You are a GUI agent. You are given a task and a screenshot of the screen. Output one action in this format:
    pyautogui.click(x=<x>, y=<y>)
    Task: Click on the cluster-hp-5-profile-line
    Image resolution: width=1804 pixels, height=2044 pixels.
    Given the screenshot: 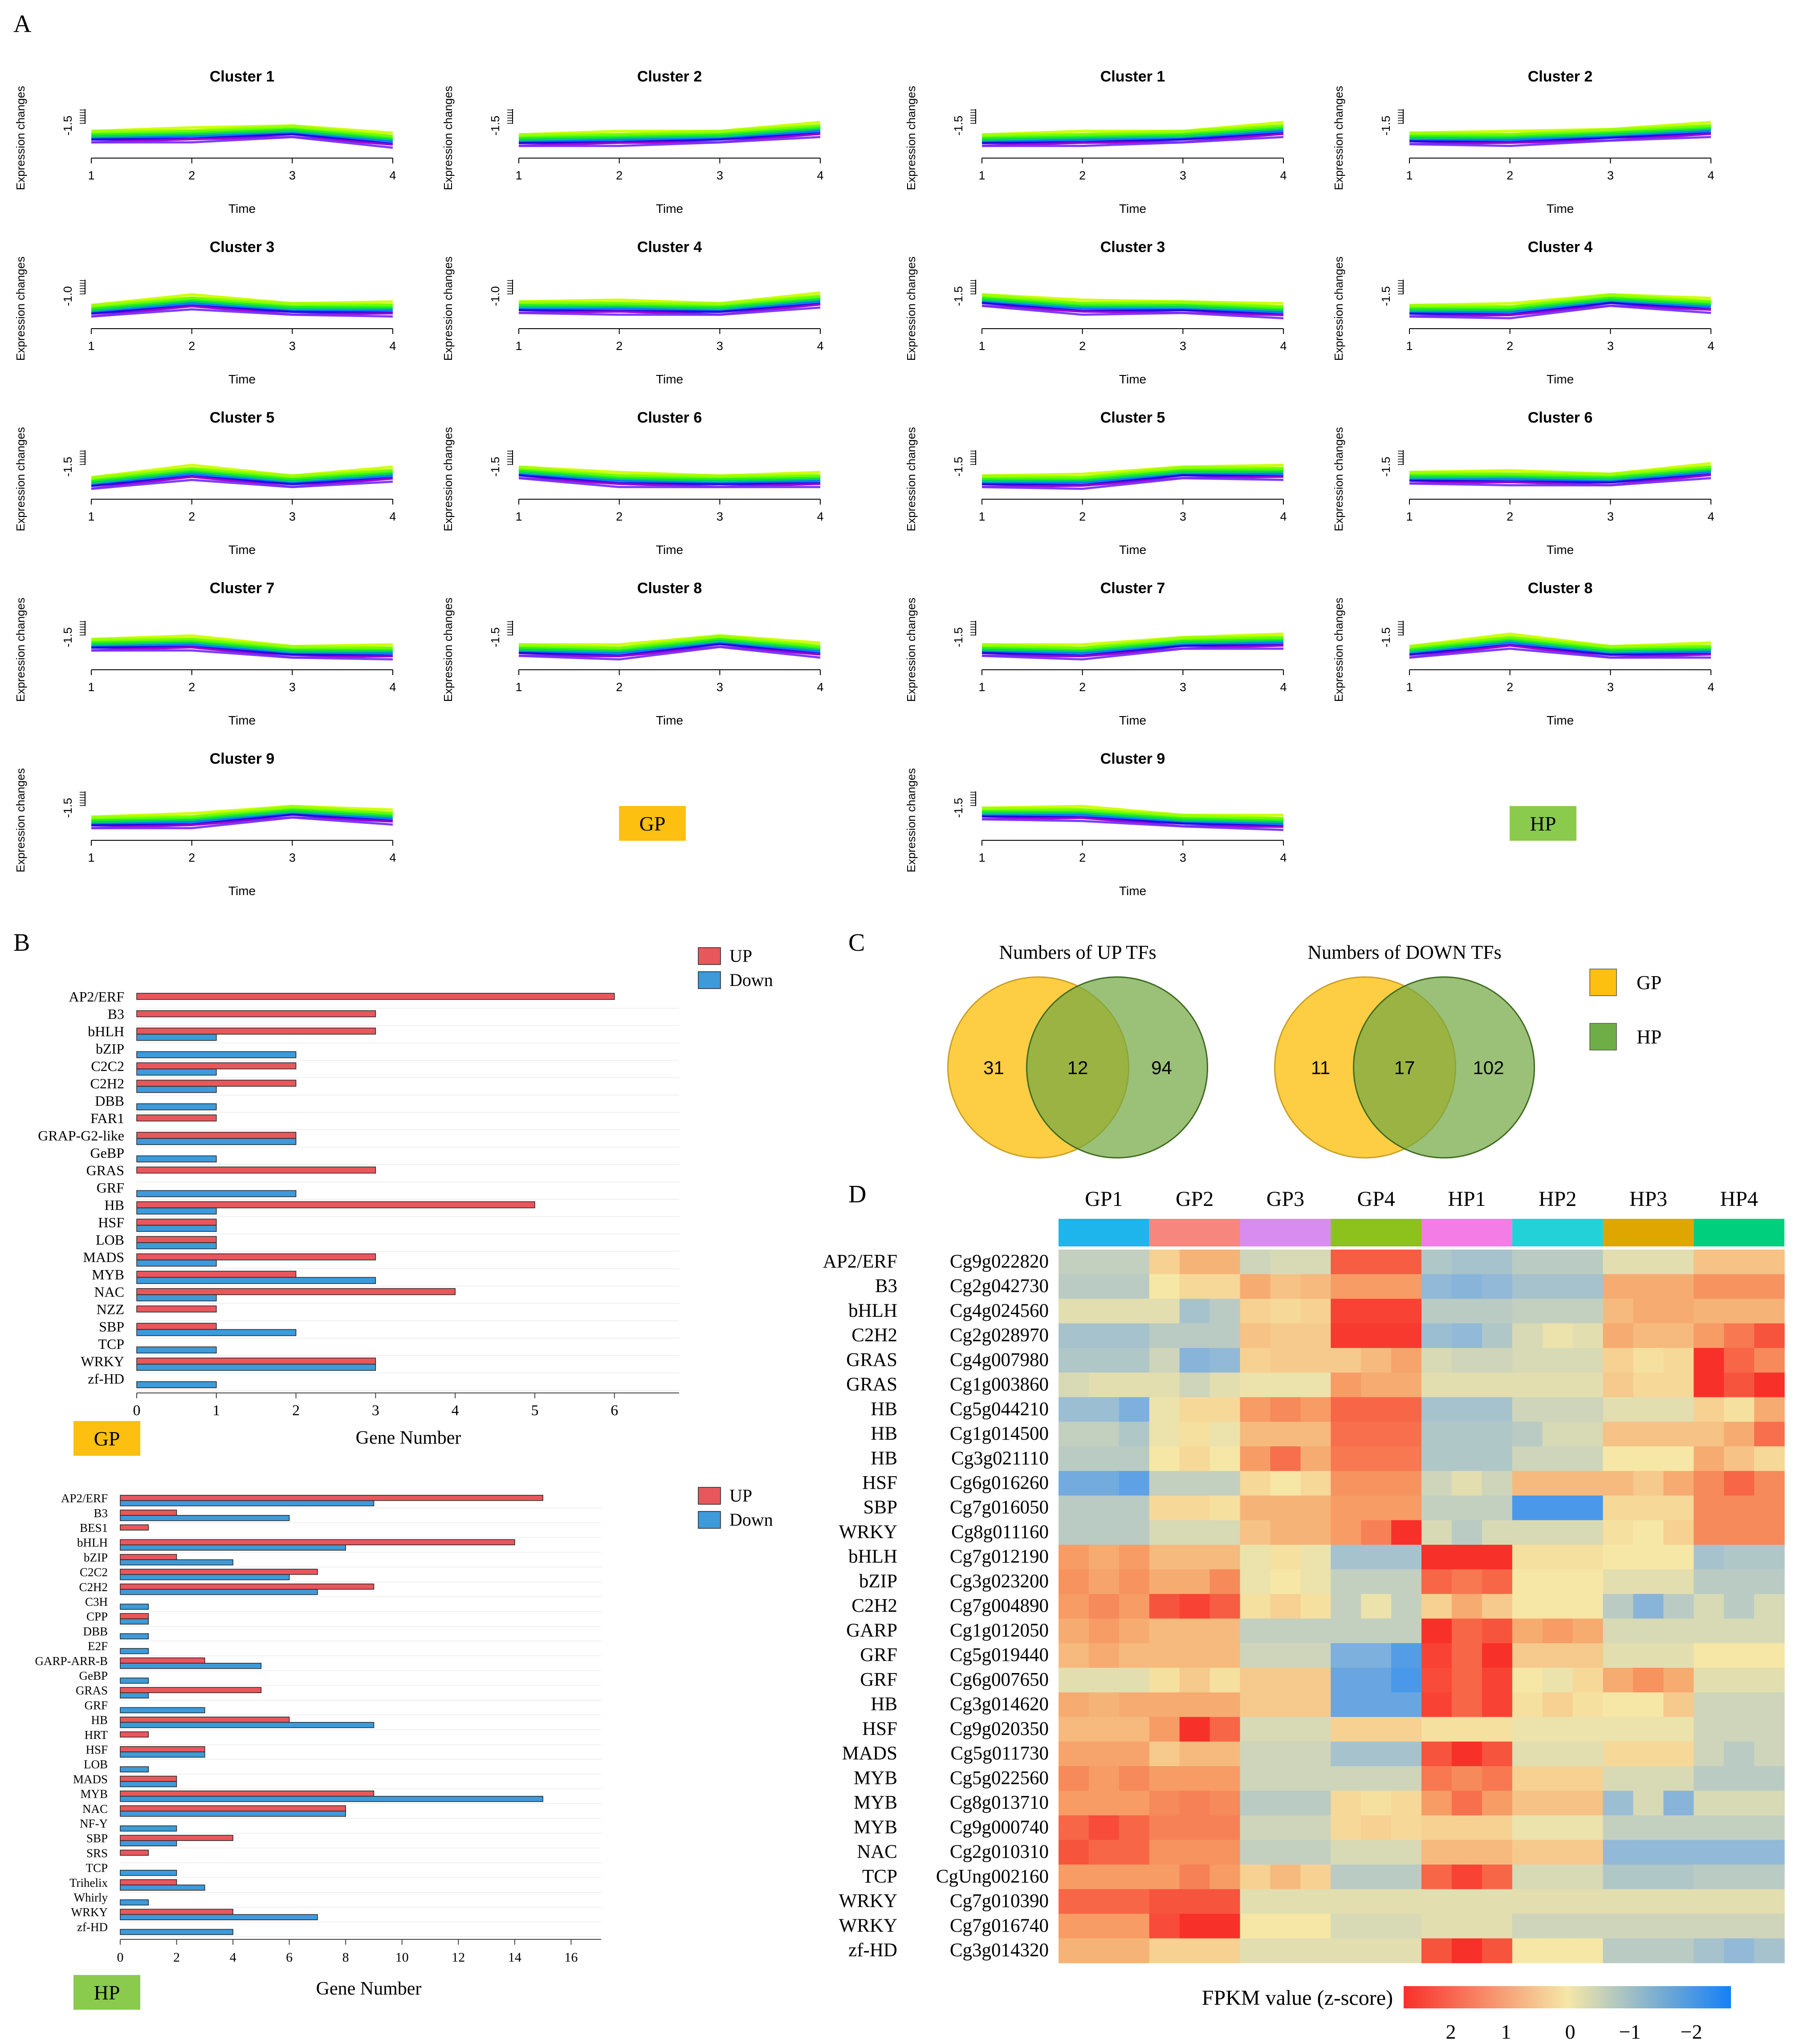 What is the action you would take?
    pyautogui.click(x=1132, y=477)
    